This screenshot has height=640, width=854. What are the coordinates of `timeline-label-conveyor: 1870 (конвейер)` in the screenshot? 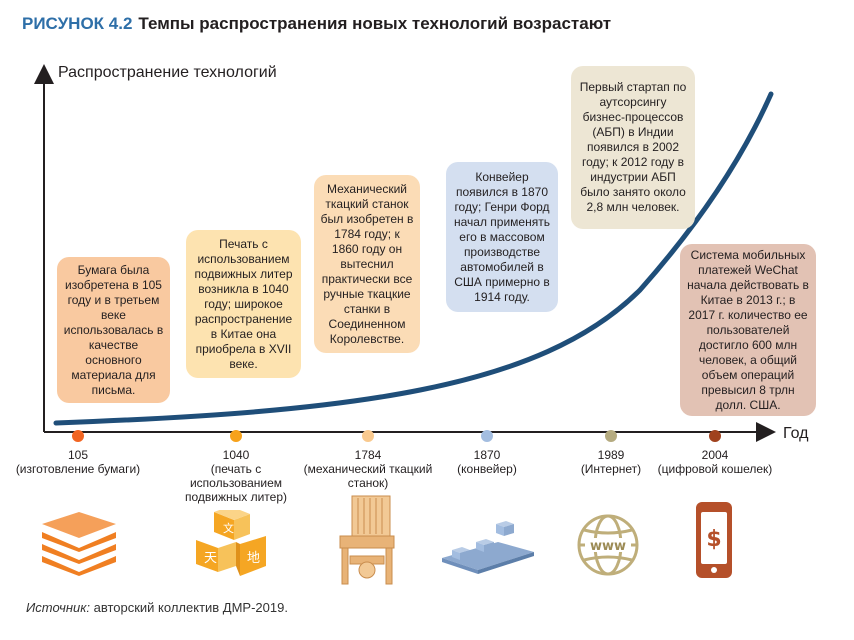 It's located at (487, 462).